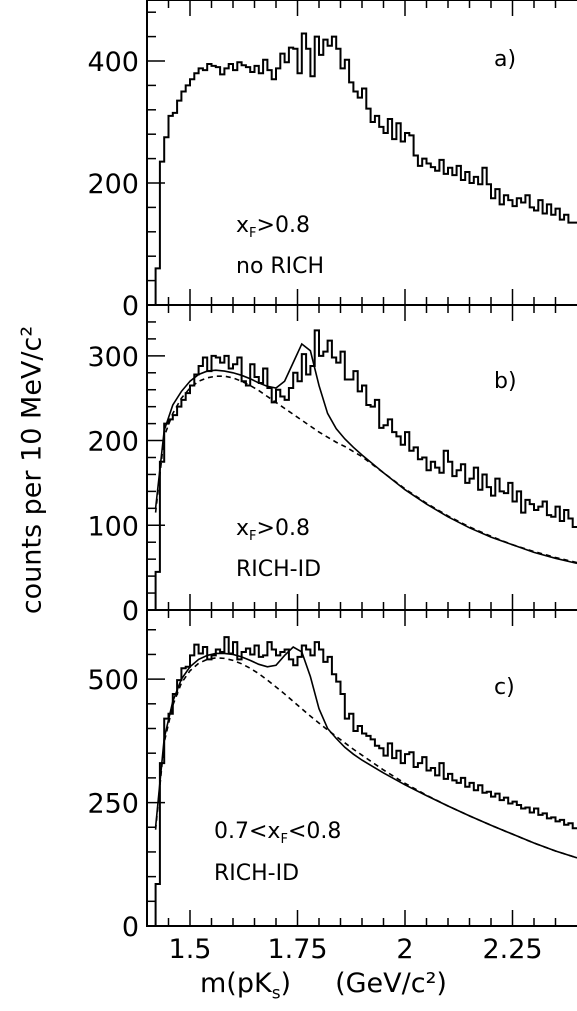 This screenshot has width=577, height=1011. What do you see at coordinates (505, 59) in the screenshot?
I see `panel-label: a)` at bounding box center [505, 59].